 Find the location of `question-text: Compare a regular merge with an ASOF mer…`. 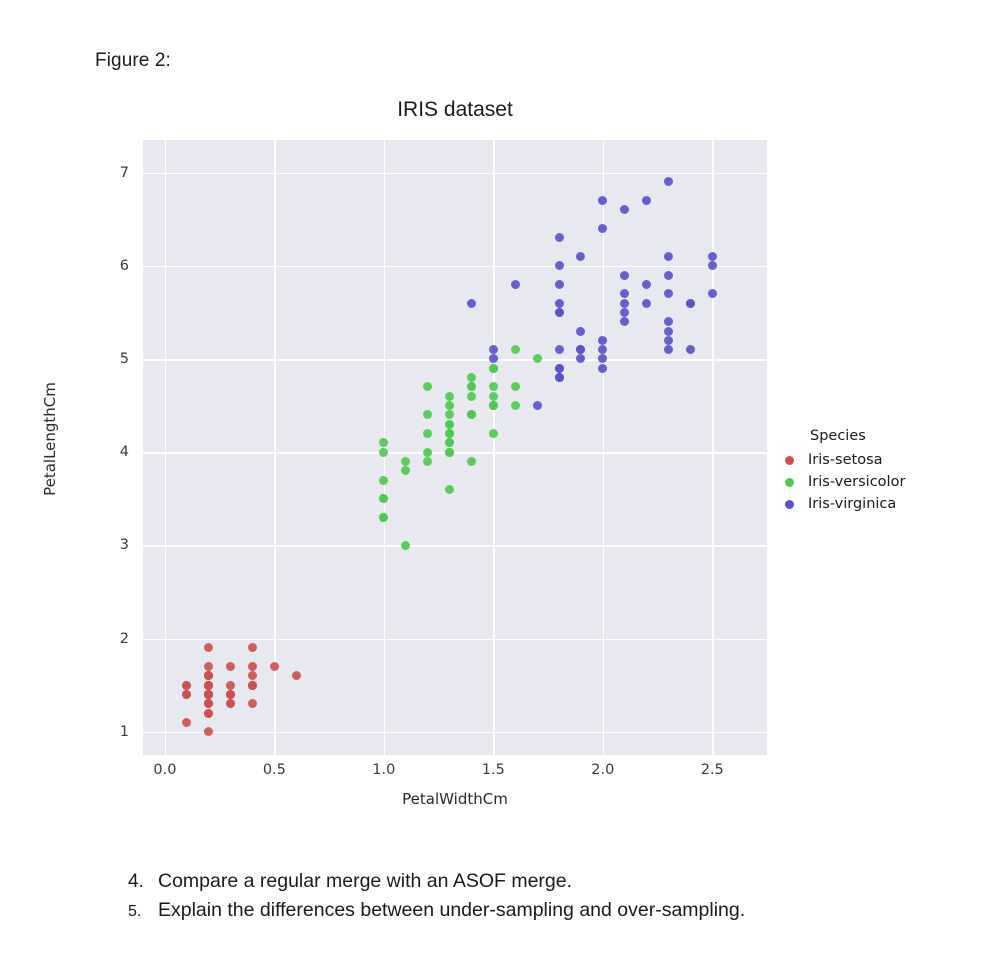

question-text: Compare a regular merge with an ASOF mer… is located at coordinates (365, 881).